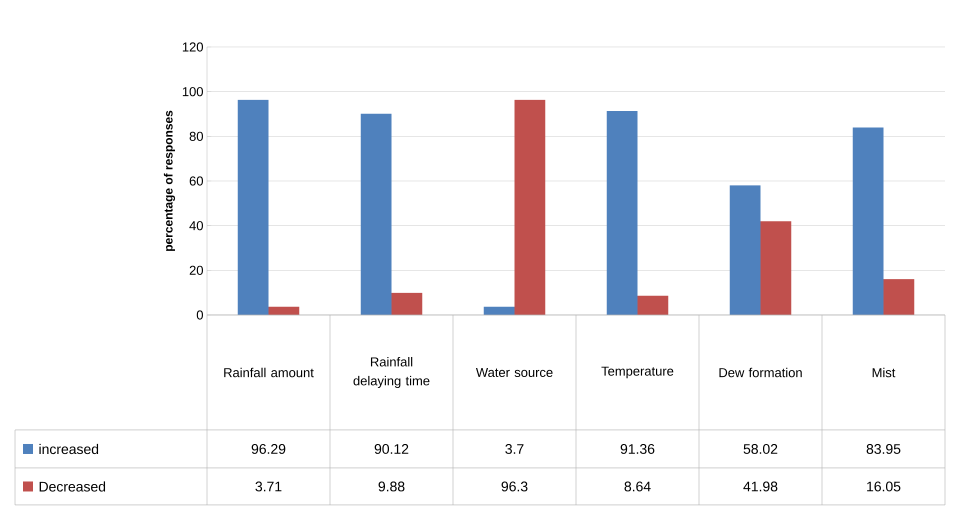 The image size is (960, 523). What do you see at coordinates (196, 270) in the screenshot?
I see `y-tick-label: 20` at bounding box center [196, 270].